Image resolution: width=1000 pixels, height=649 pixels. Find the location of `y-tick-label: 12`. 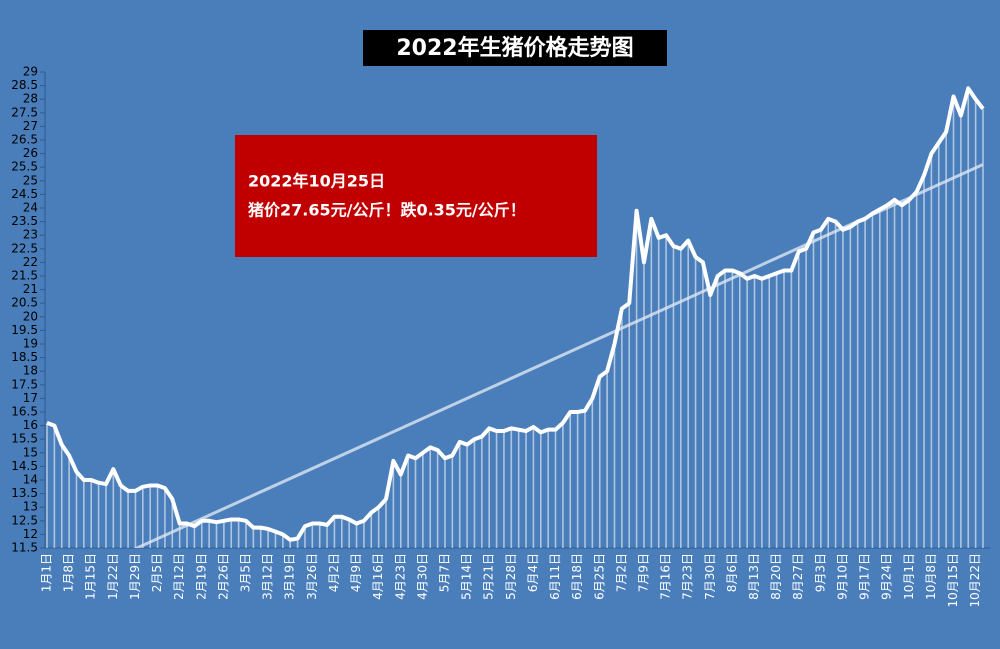

y-tick-label: 12 is located at coordinates (30, 534).